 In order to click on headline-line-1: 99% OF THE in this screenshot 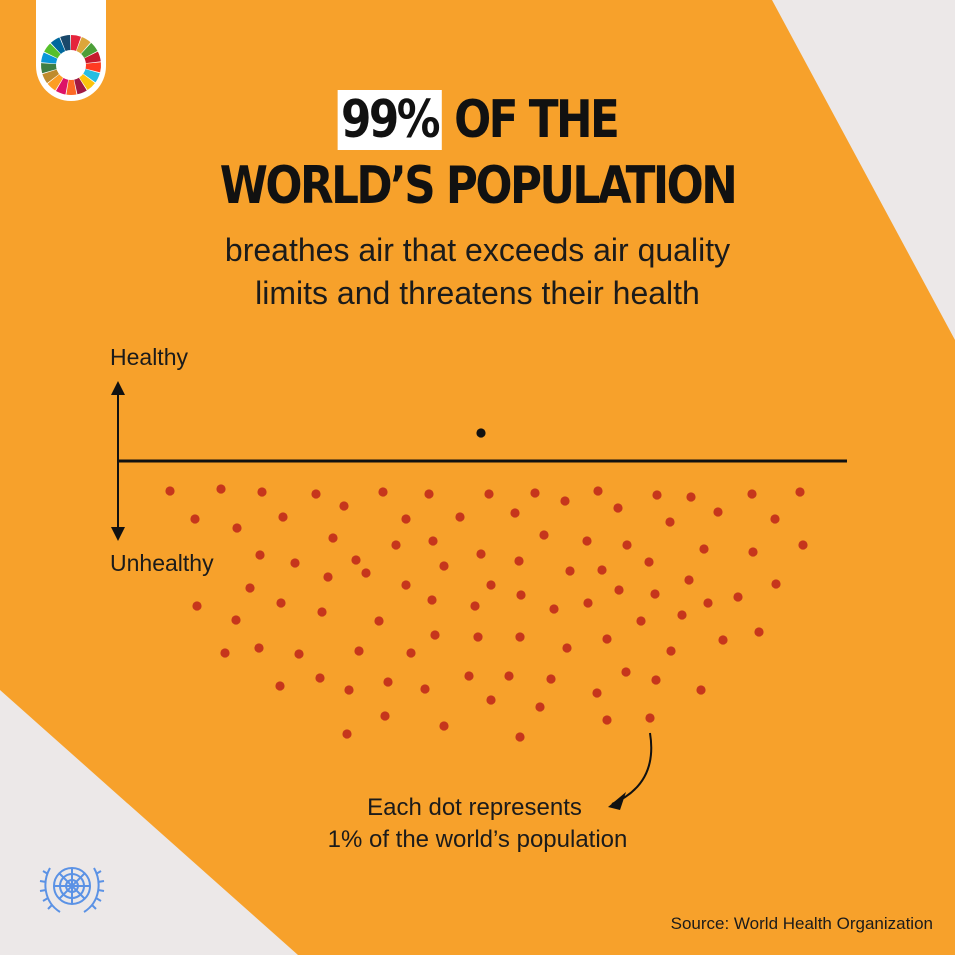, I will do `click(477, 120)`.